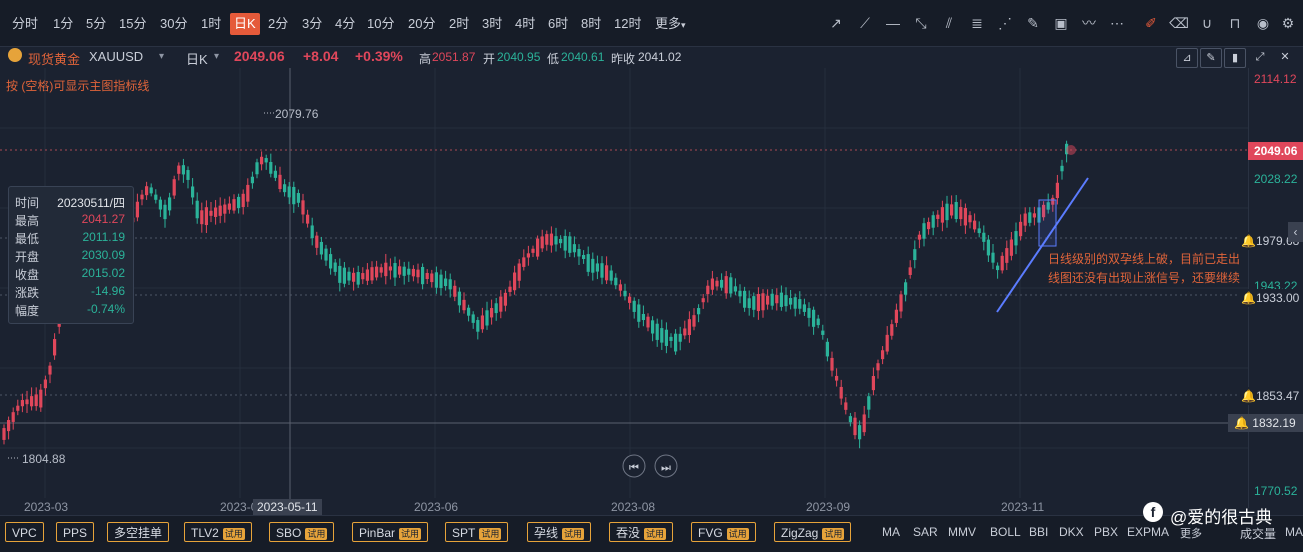  I want to click on ma-tail: MA, so click(1294, 532).